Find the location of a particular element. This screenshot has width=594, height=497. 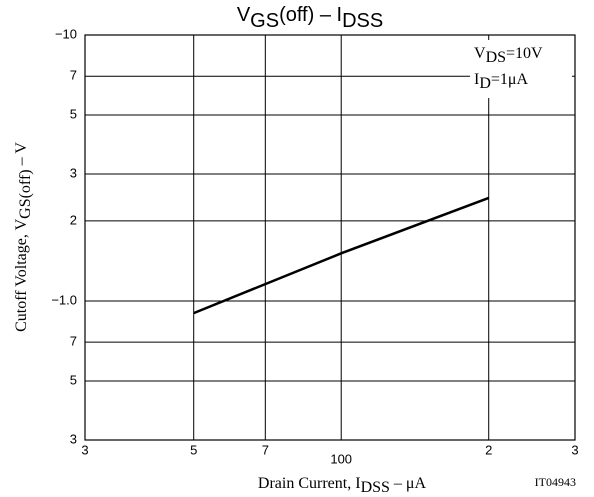

annotation-part: I is located at coordinates (476, 79).